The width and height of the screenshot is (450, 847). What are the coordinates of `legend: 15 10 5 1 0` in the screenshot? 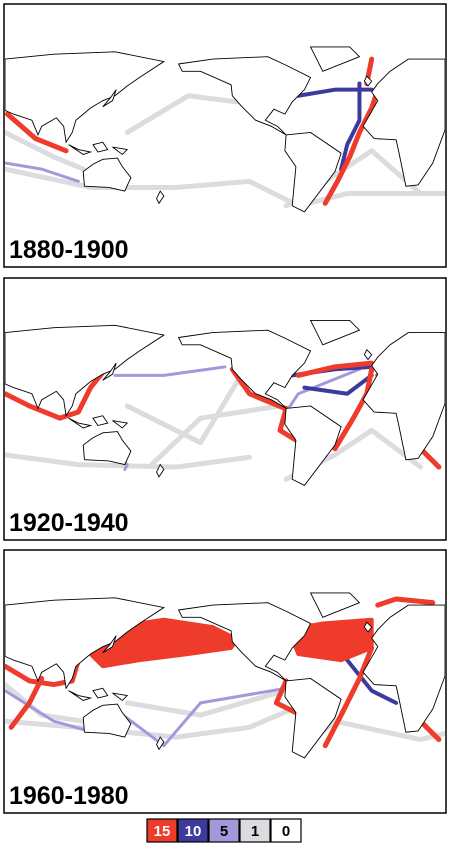 It's located at (224, 830).